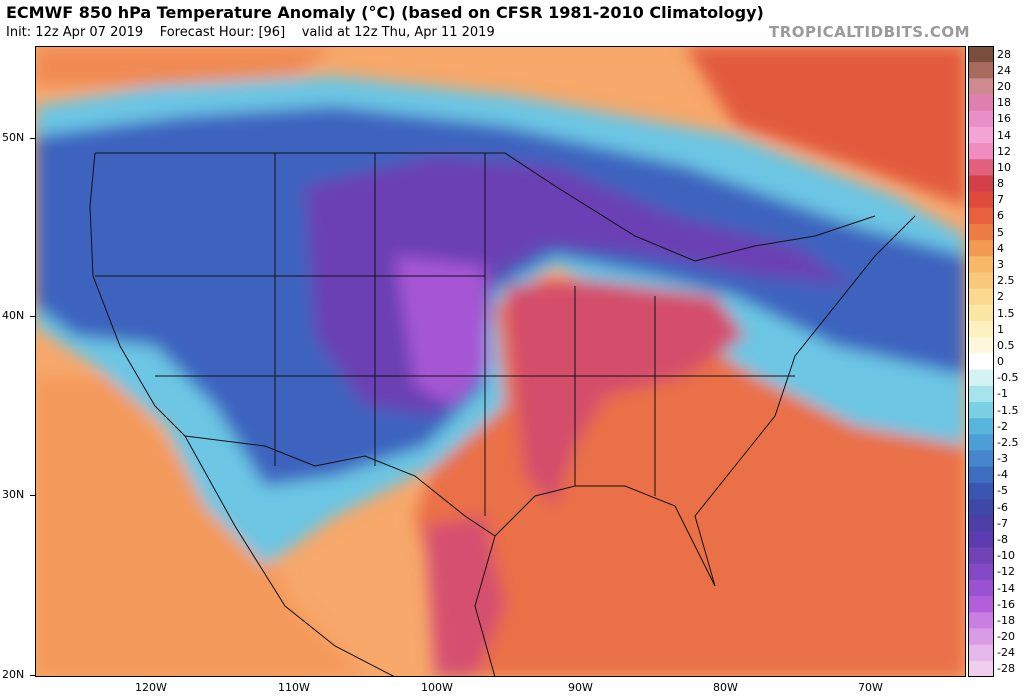 This screenshot has height=696, width=1024. Describe the element at coordinates (222, 32) in the screenshot. I see `forecast-hour: Forecast Hour: [96]` at that location.